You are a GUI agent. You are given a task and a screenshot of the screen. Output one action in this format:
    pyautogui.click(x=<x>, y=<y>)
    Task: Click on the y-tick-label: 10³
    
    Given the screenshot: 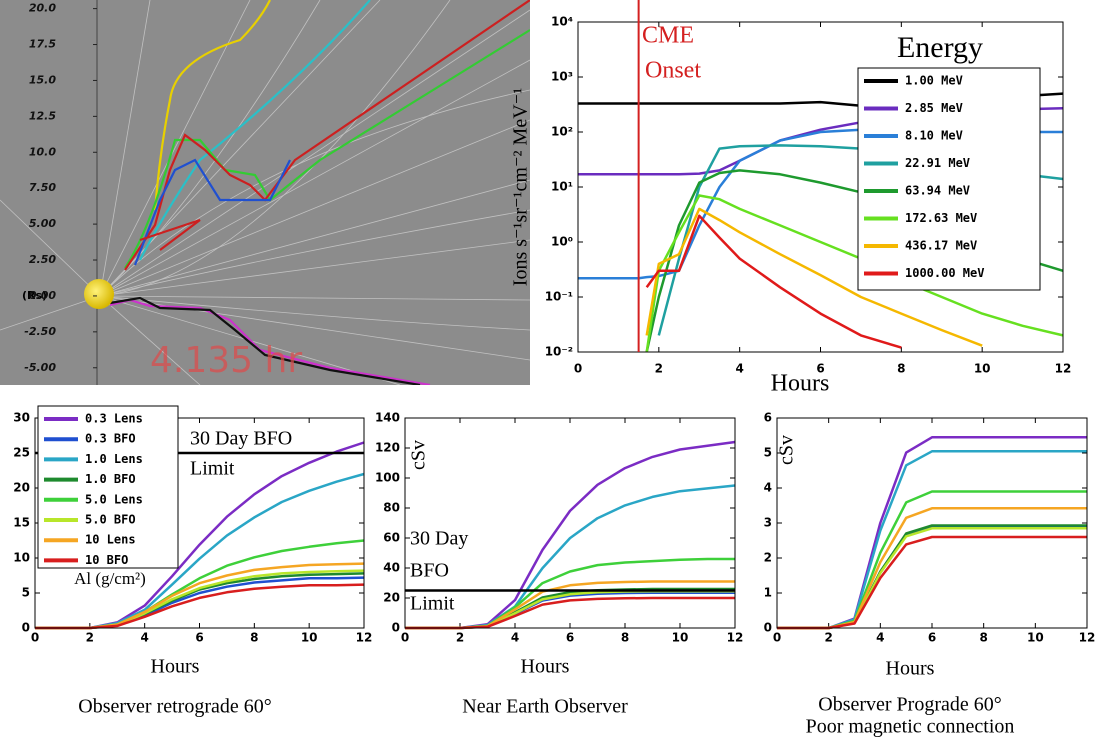 What is the action you would take?
    pyautogui.click(x=562, y=77)
    